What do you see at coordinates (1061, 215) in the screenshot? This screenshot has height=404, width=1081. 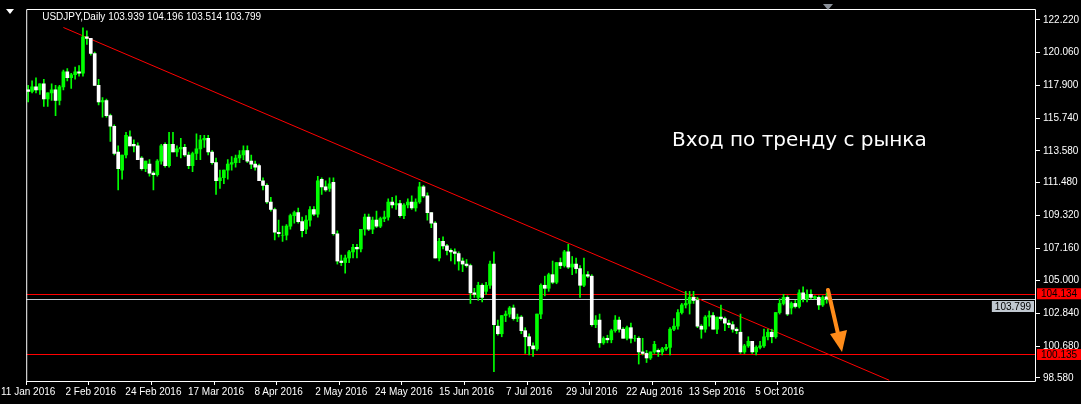 I see `y-tick-label: 109.320` at bounding box center [1061, 215].